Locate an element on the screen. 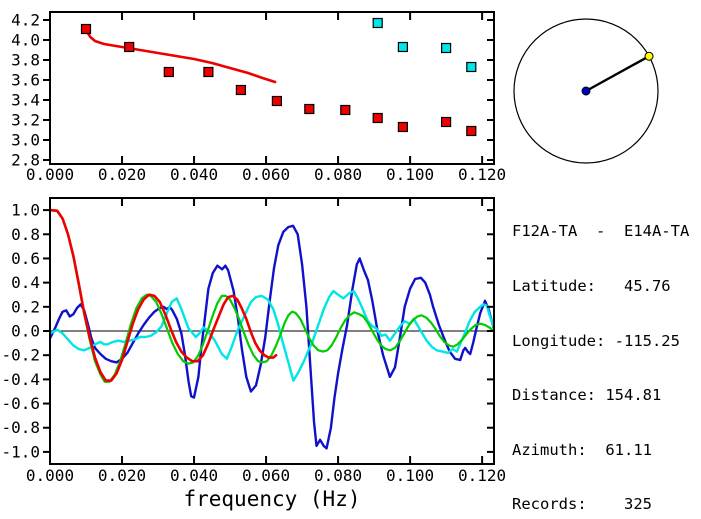 This screenshot has width=701, height=519. longitude-line: Longitude: -115.25 is located at coordinates (596, 340).